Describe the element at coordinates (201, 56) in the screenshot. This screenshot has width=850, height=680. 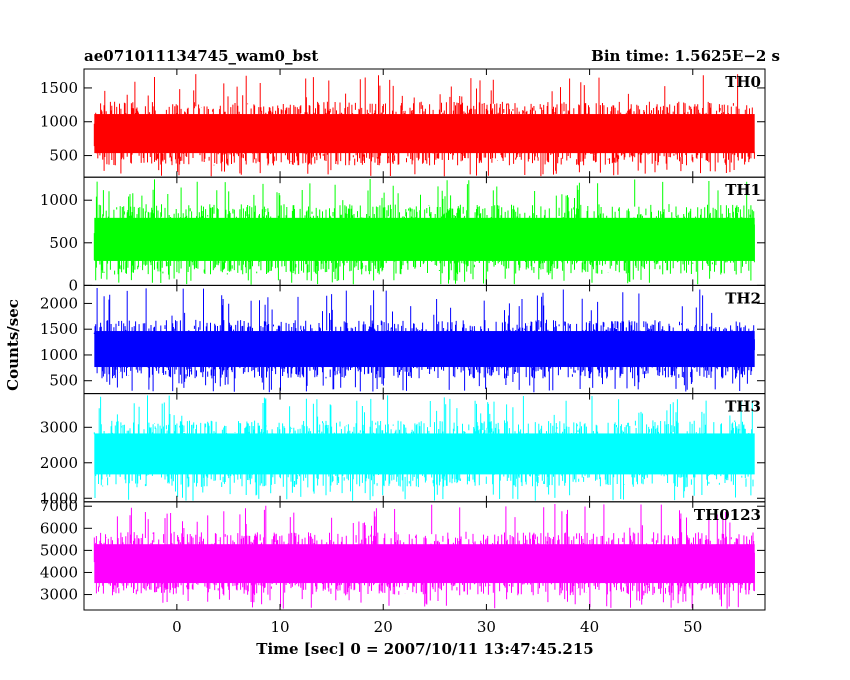
I see `figure-title: ae071011134745_wam0_bst` at that location.